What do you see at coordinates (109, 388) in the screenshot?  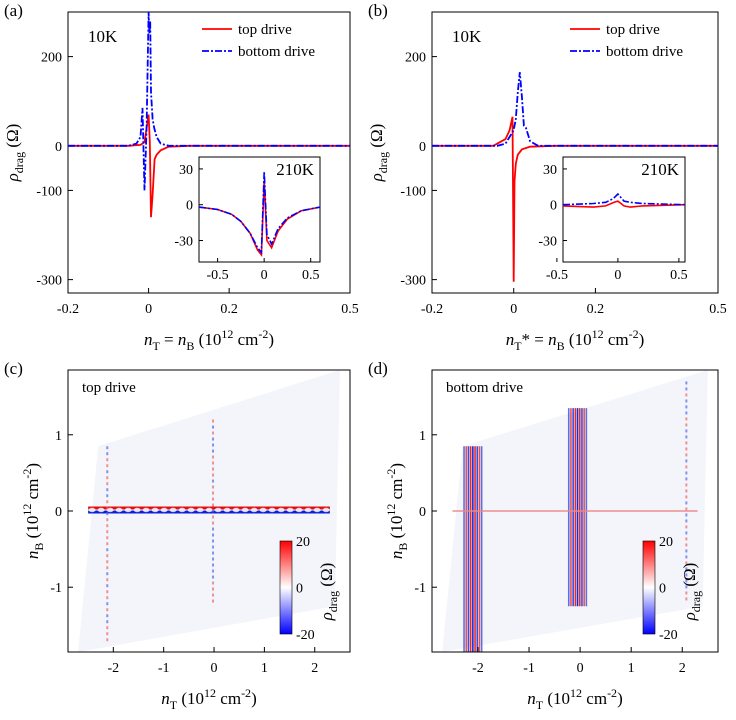 I see `drive-annotation: top drive` at bounding box center [109, 388].